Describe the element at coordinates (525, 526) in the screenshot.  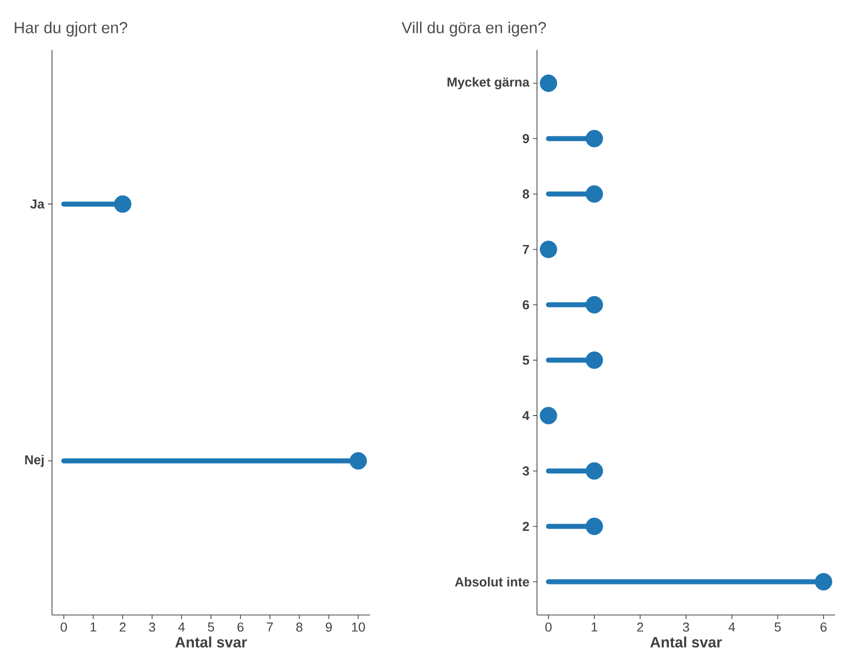
I see `y-tick-label: 2` at that location.